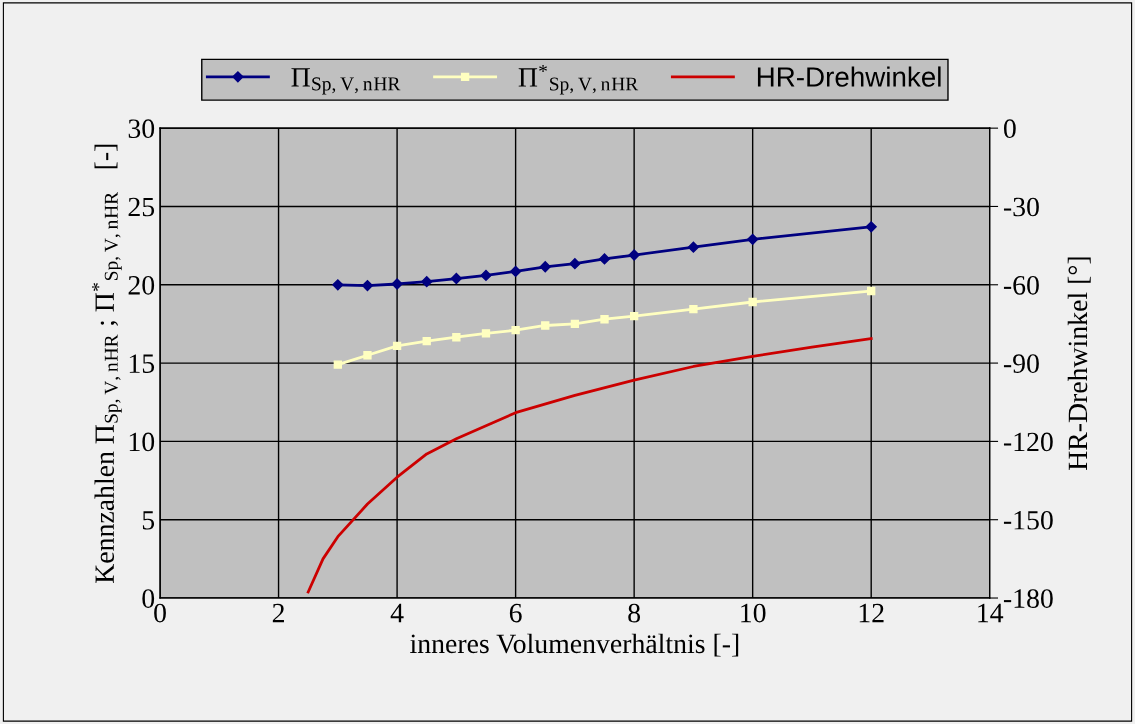 Image resolution: width=1135 pixels, height=724 pixels. What do you see at coordinates (1028, 520) in the screenshot?
I see `y2-tick-label: -150` at bounding box center [1028, 520].